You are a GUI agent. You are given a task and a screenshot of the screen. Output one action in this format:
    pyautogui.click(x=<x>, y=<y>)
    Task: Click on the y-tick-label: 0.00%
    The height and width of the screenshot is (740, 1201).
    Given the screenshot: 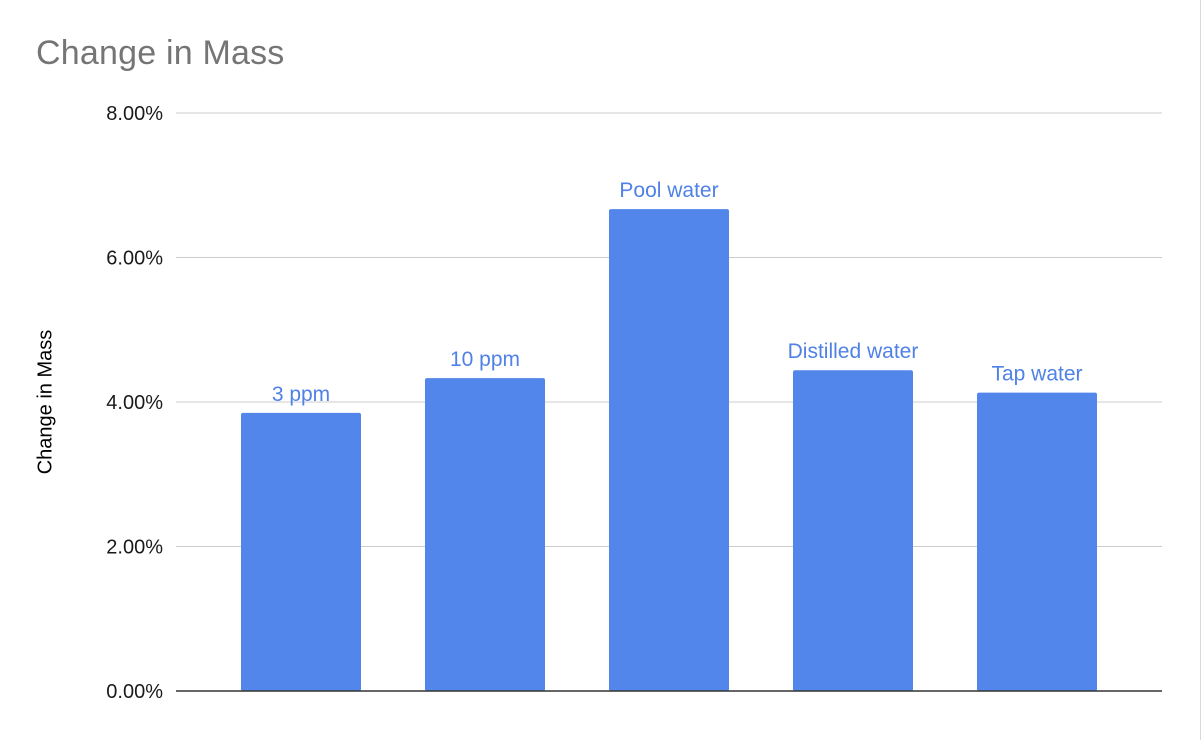 What is the action you would take?
    pyautogui.click(x=134, y=692)
    